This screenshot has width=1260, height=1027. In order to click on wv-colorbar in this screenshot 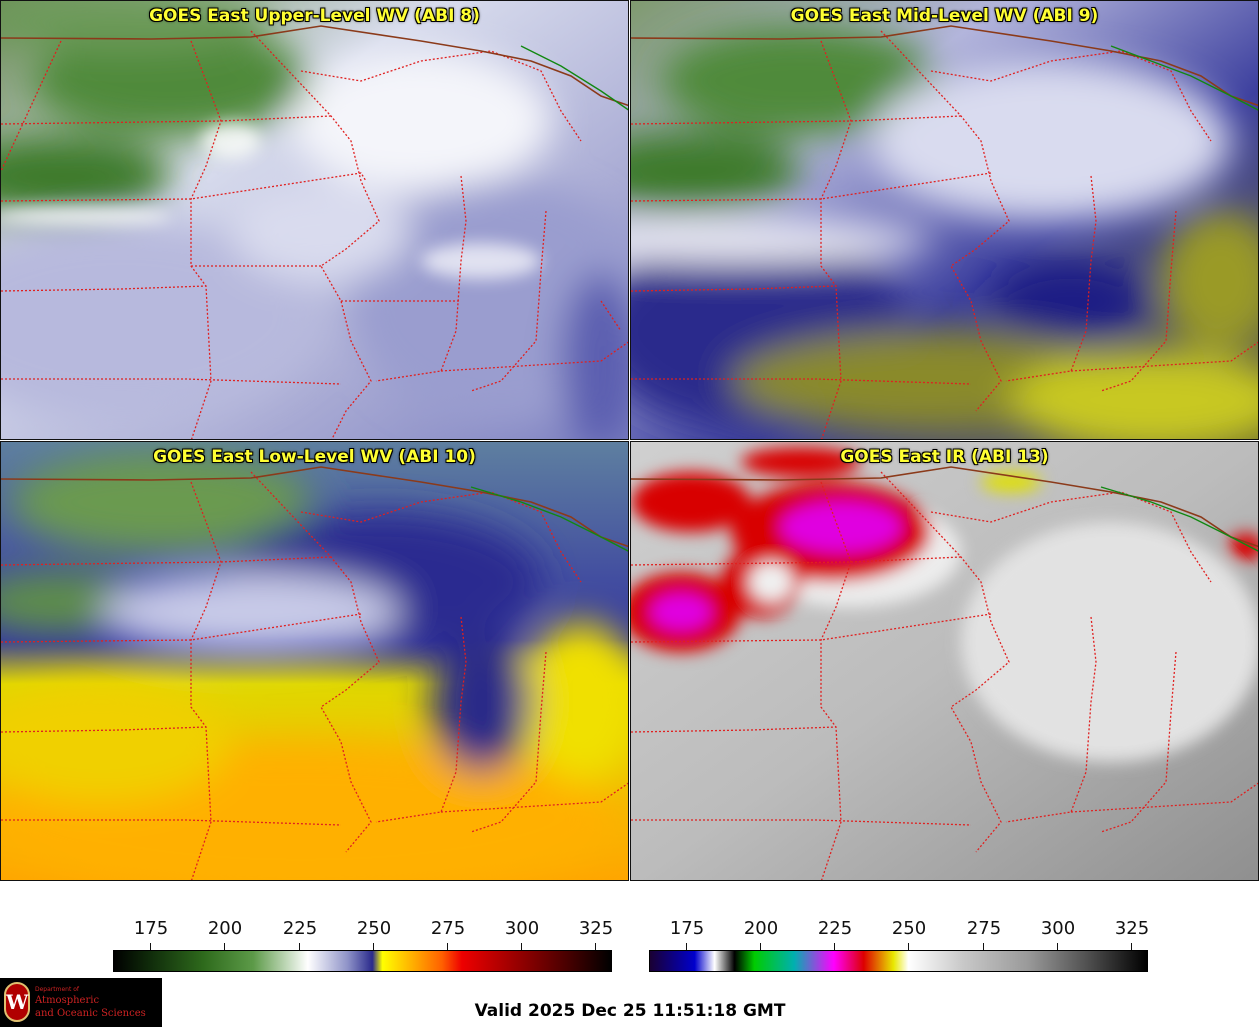, I will do `click(362, 961)`.